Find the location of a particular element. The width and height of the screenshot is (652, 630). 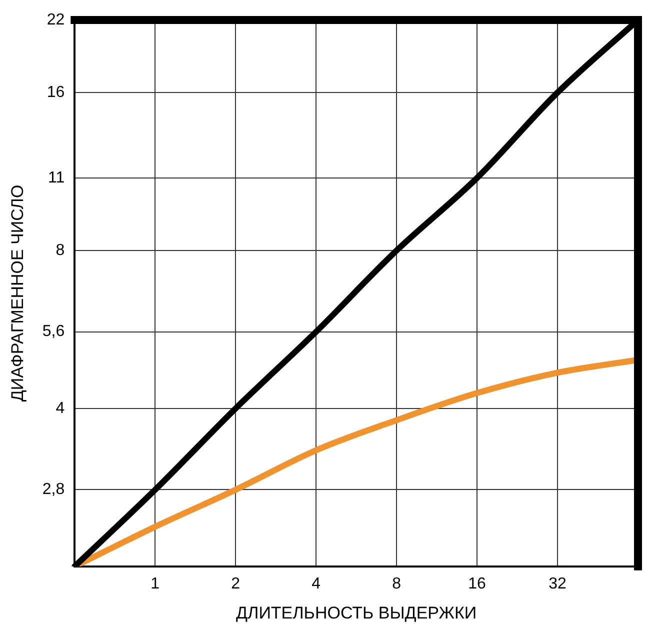

y-tick-label: 22 is located at coordinates (55, 19).